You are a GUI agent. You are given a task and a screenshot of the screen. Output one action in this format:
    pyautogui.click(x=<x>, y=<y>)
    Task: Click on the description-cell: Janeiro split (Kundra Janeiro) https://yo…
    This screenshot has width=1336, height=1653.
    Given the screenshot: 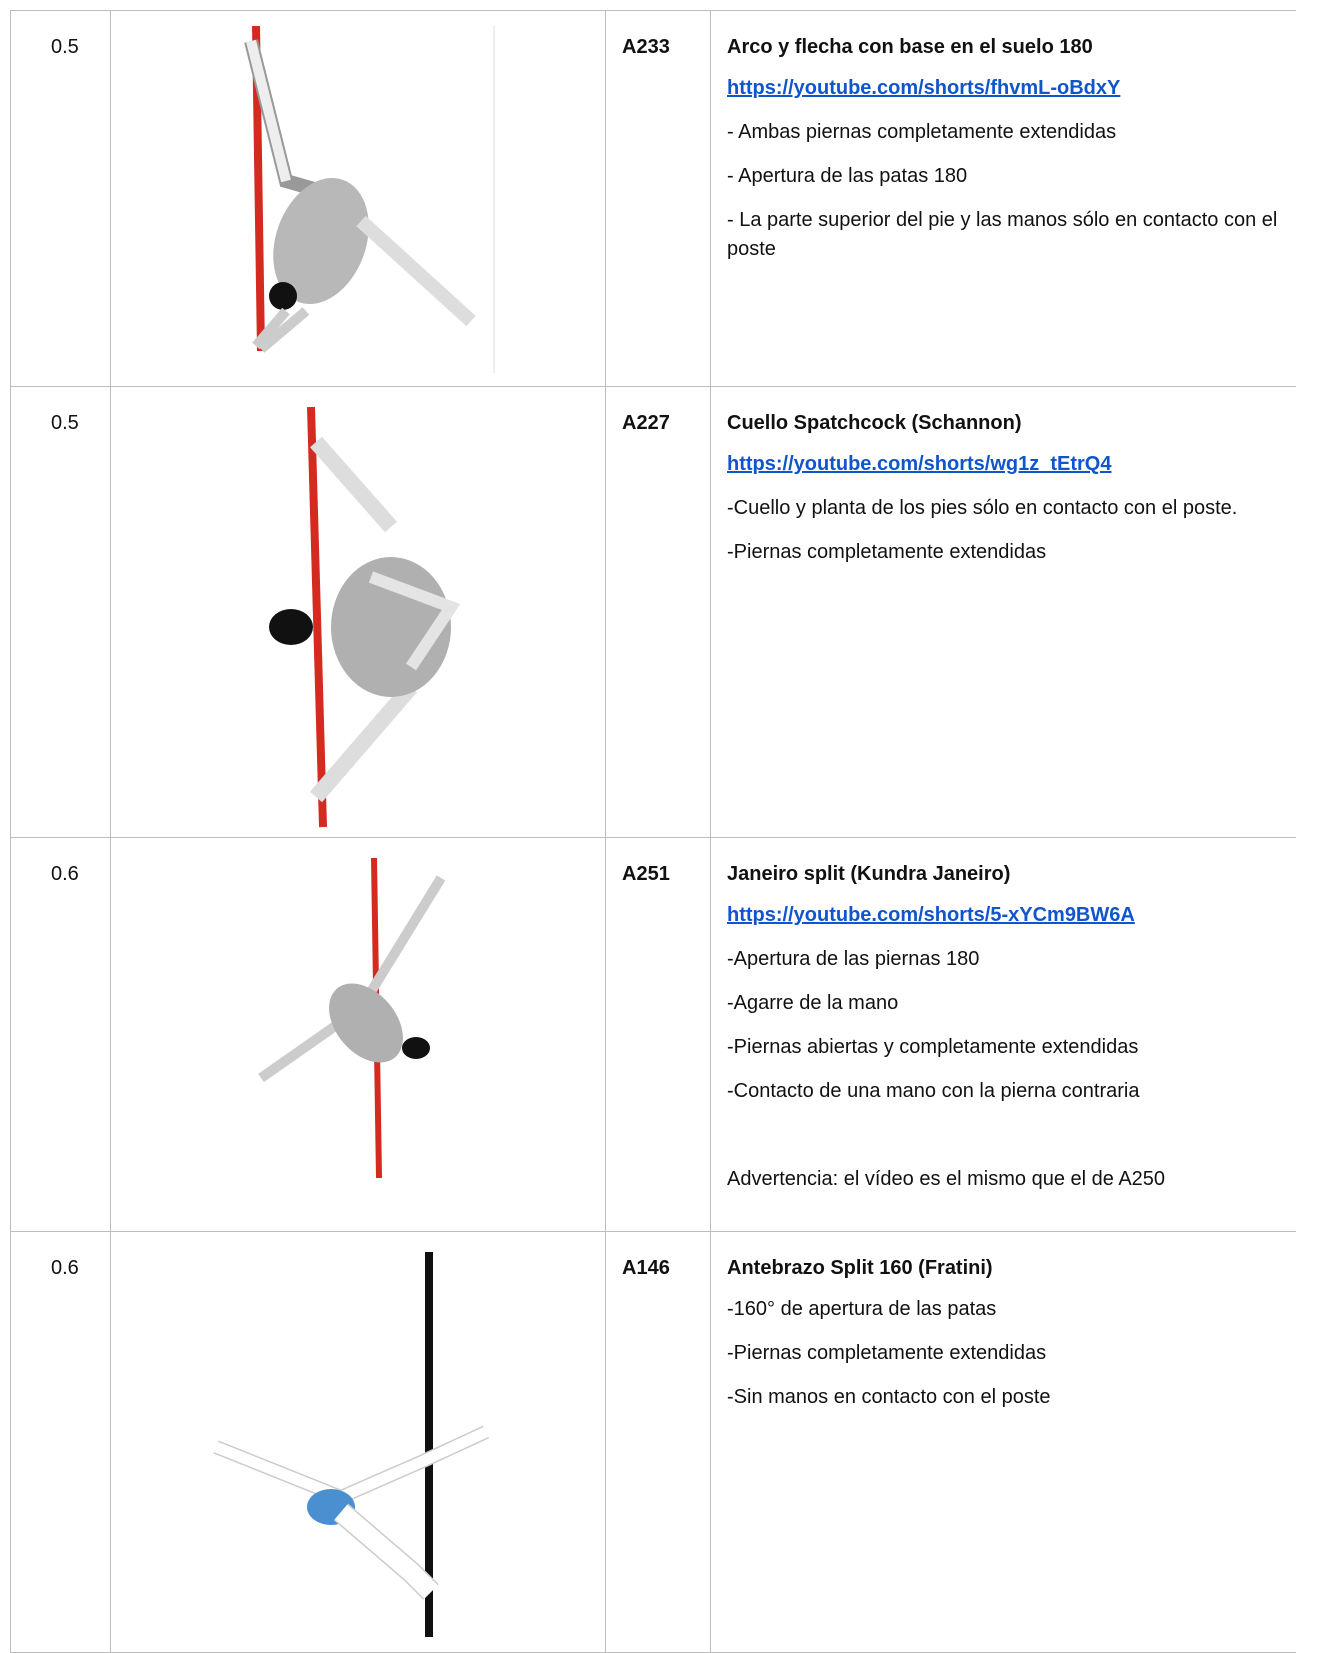 What is the action you would take?
    pyautogui.click(x=1003, y=1034)
    